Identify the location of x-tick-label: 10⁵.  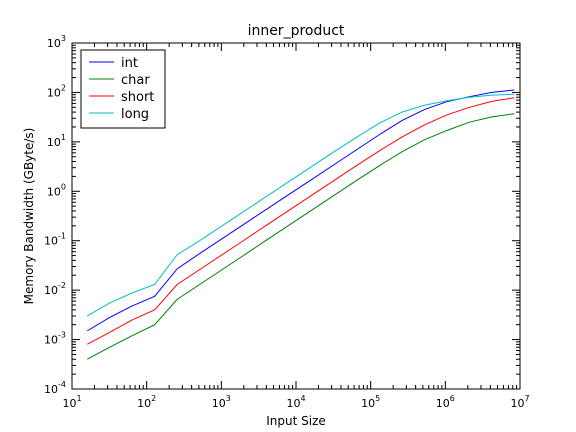
(370, 402).